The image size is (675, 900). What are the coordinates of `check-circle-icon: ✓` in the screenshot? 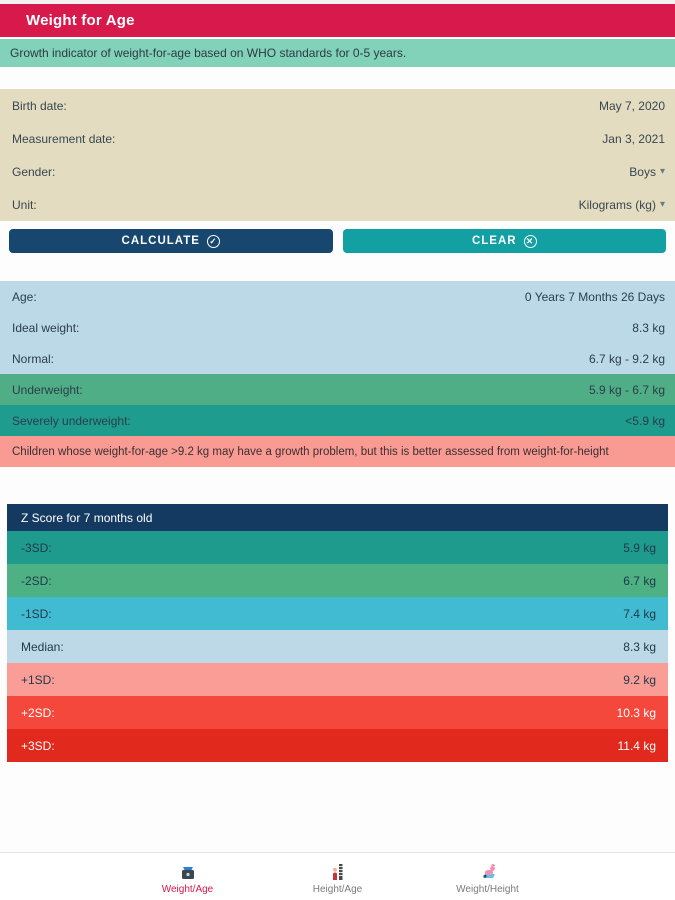 It's located at (213, 241).